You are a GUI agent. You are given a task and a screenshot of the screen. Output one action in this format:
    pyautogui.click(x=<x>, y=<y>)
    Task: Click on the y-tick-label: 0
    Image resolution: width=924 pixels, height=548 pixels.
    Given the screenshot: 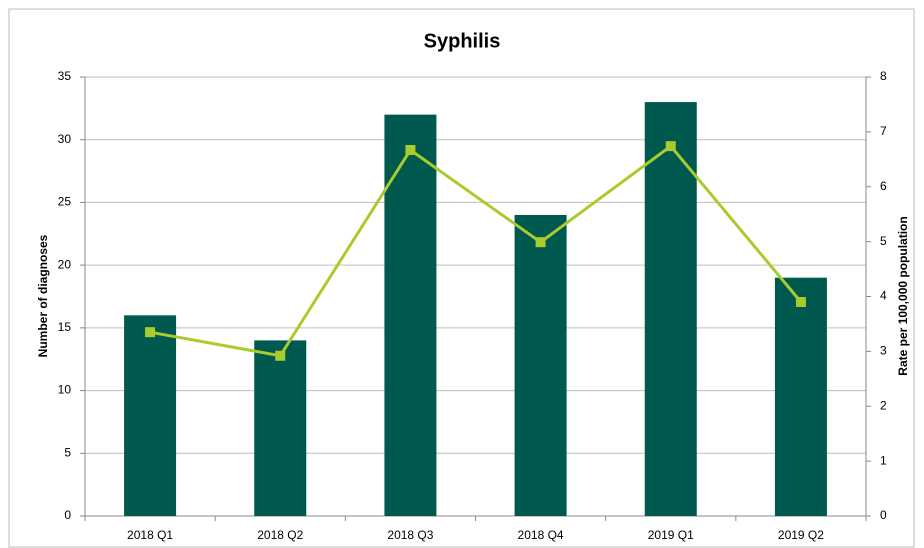 What is the action you would take?
    pyautogui.click(x=67, y=515)
    